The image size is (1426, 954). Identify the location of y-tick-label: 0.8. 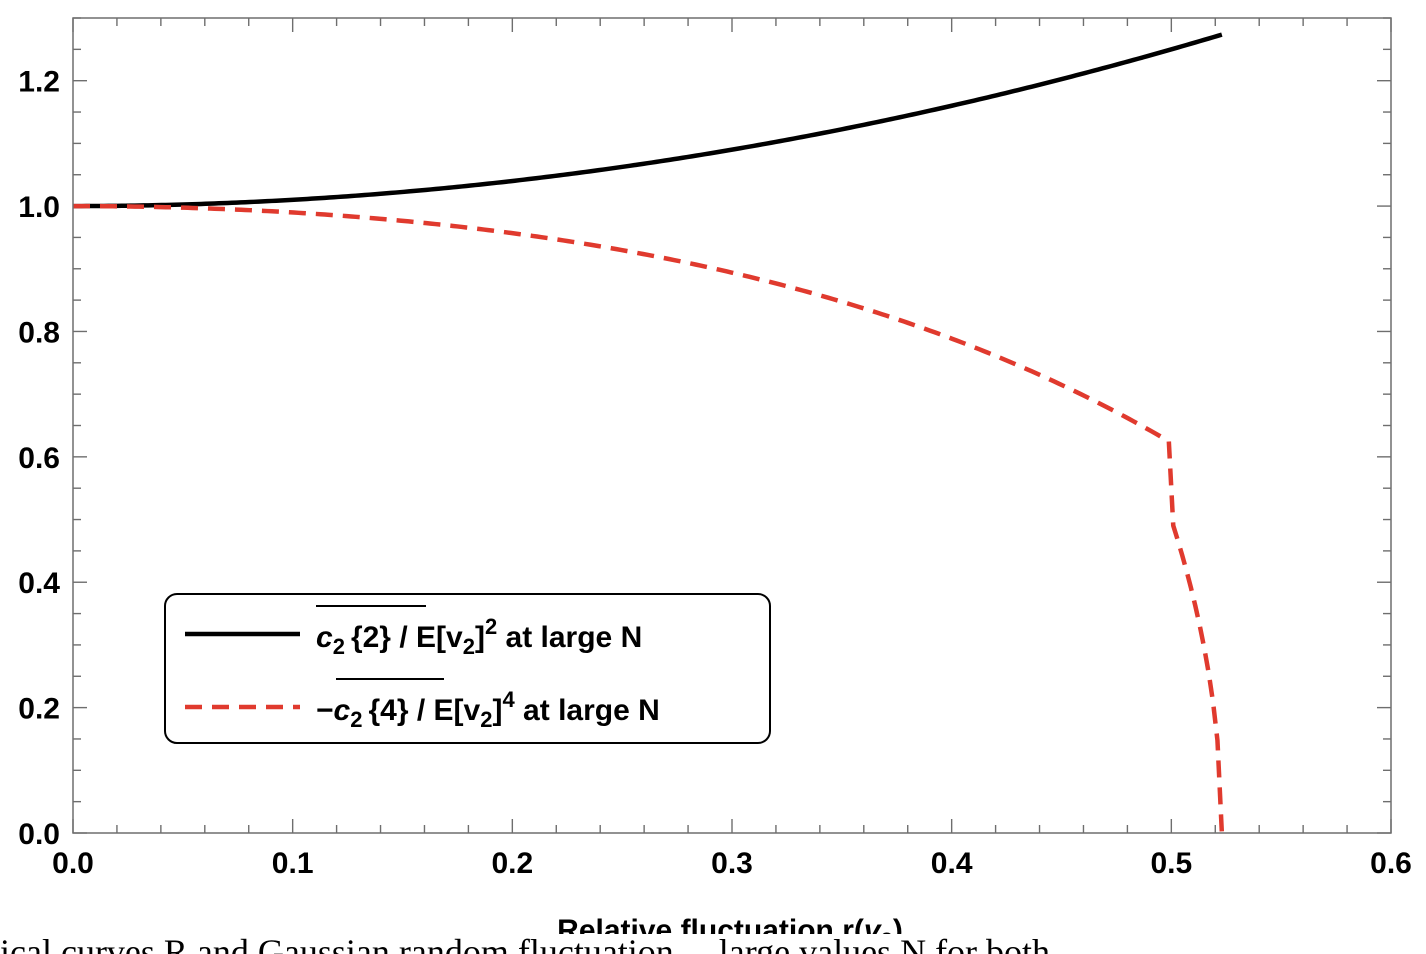
(39, 332).